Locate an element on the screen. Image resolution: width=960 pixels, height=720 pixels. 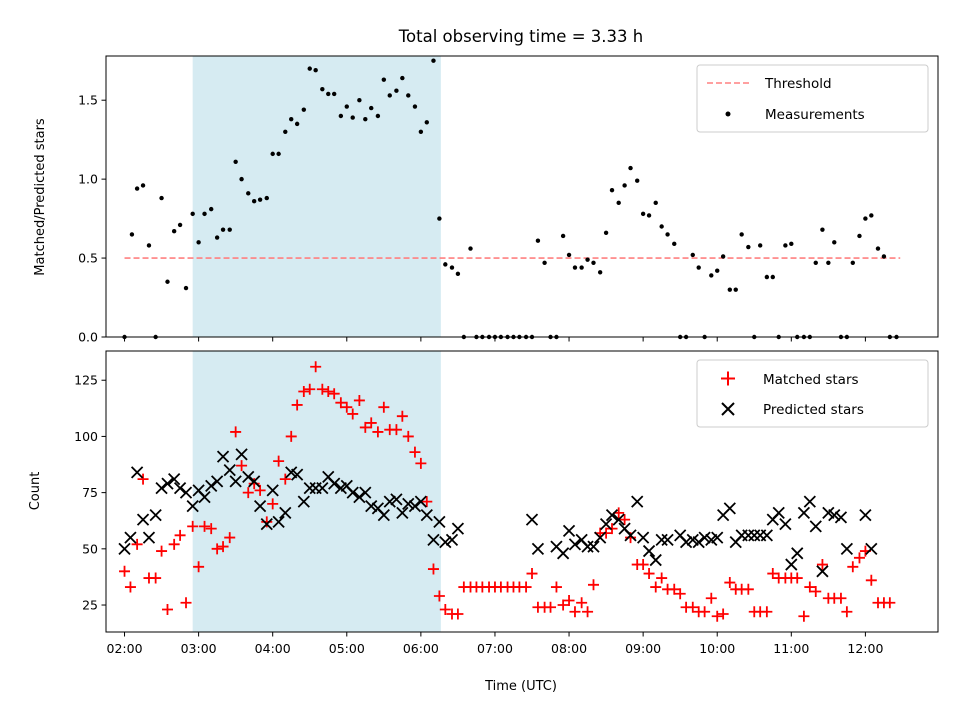
x-tick-label: 12:00 is located at coordinates (865, 648).